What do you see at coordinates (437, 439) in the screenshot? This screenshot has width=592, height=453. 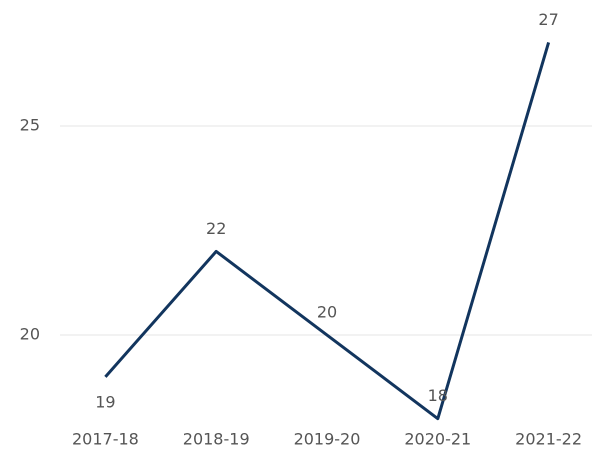 I see `x-tick-label: 2020-21` at bounding box center [437, 439].